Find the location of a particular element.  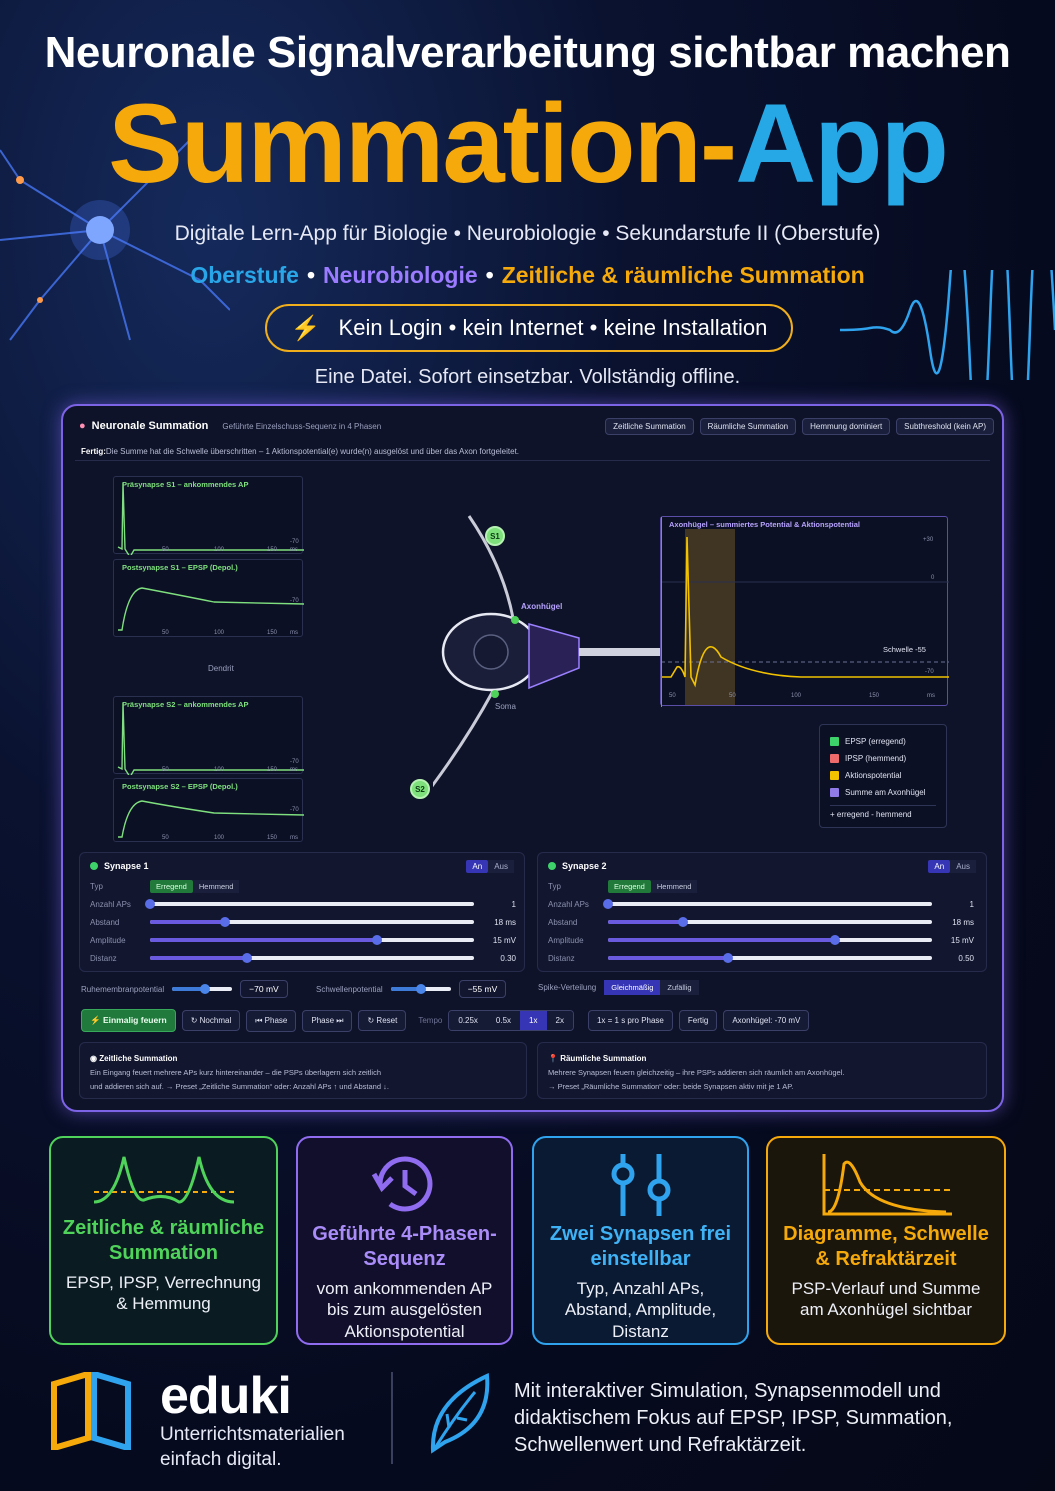

tempo-2x-button: 2x is located at coordinates (559, 1020).